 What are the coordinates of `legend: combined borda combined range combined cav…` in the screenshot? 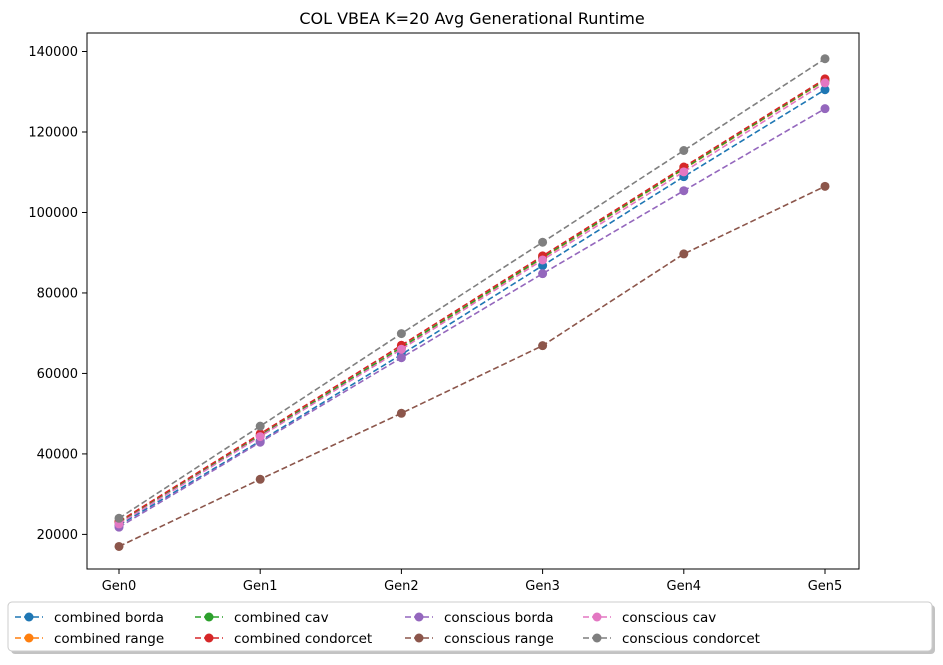 It's located at (471, 627).